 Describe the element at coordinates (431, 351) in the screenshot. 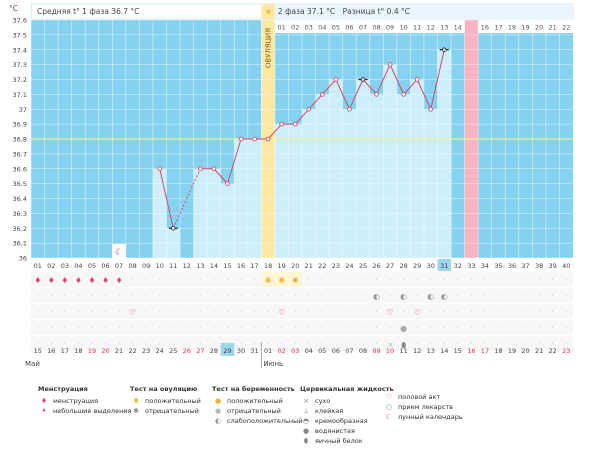

I see `date-label: 13` at that location.